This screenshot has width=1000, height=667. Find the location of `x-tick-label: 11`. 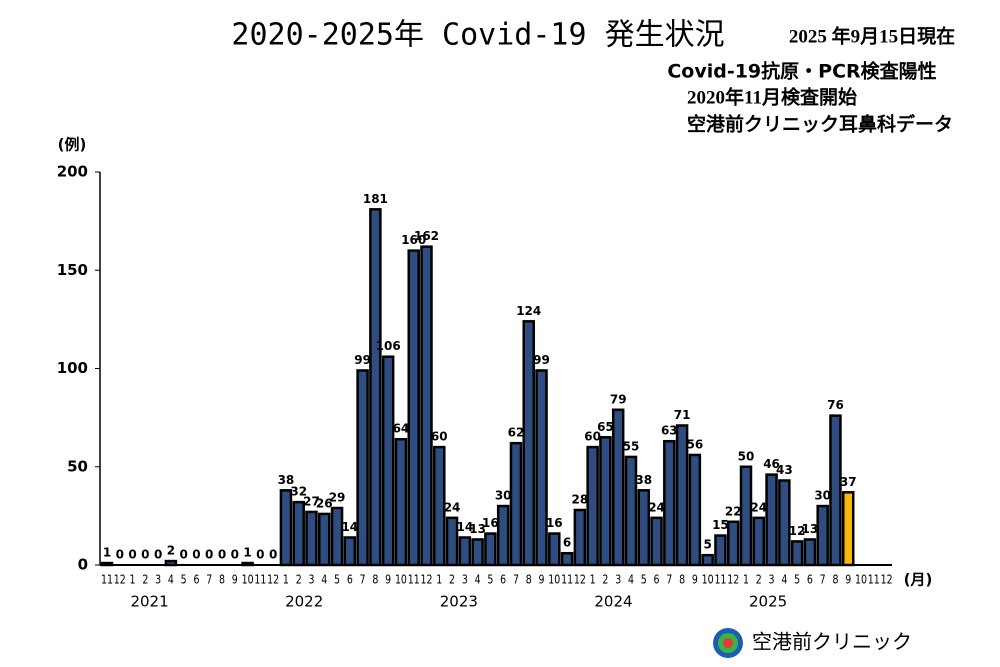

x-tick-label: 11 is located at coordinates (874, 580).